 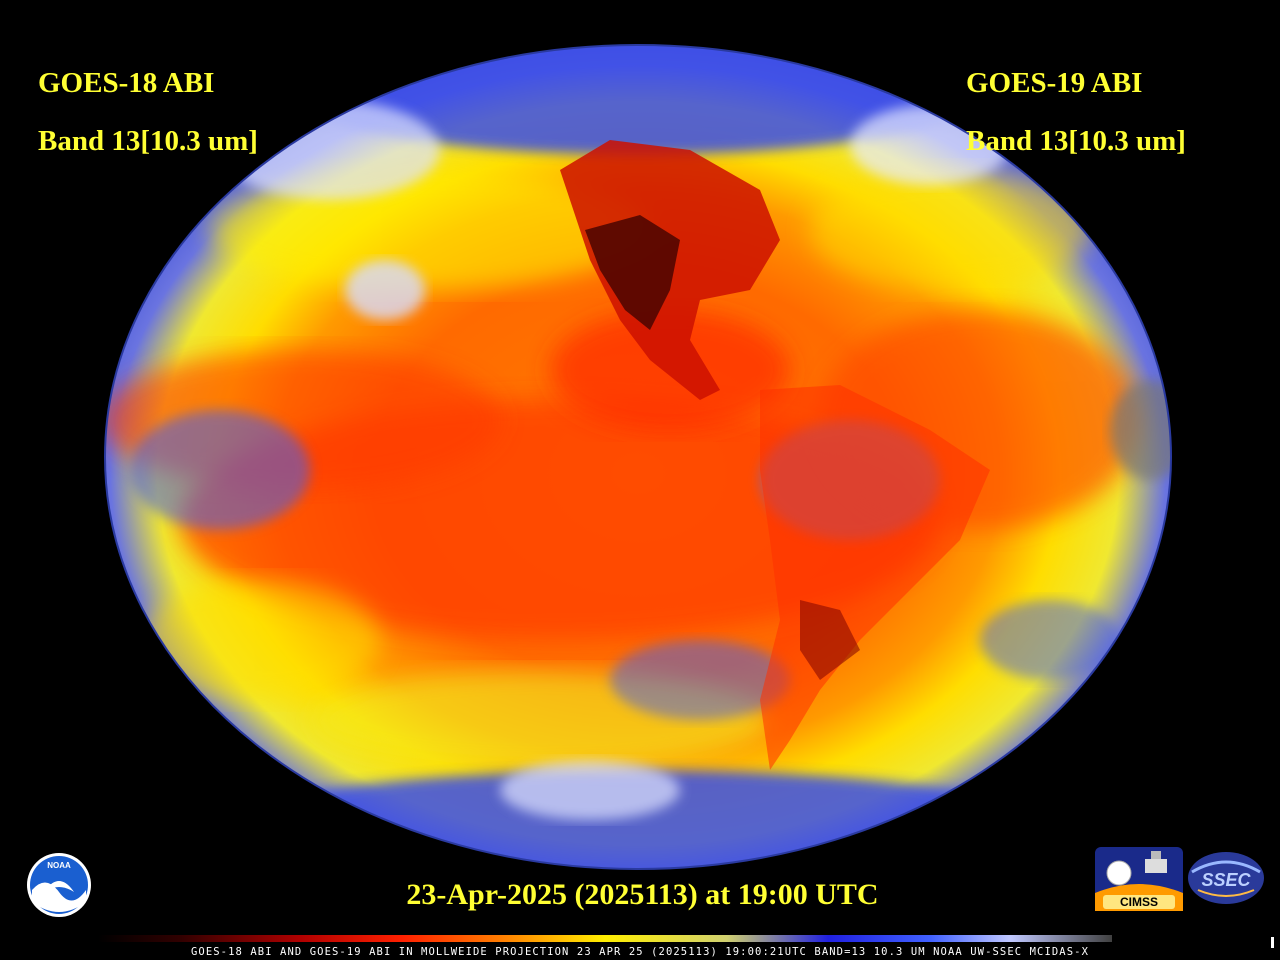 What do you see at coordinates (1076, 141) in the screenshot?
I see `right-band-label: Band 13[10.3 um]` at bounding box center [1076, 141].